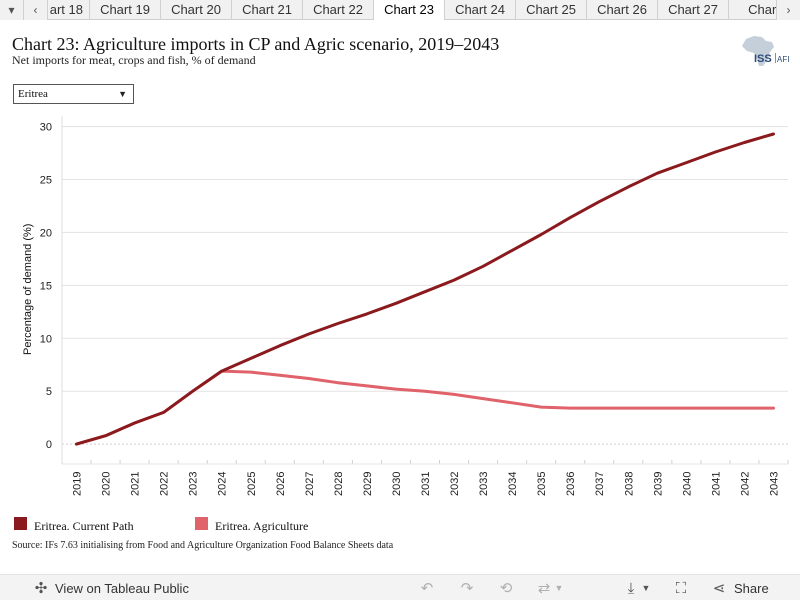  I want to click on redo-icon: ↷, so click(467, 588).